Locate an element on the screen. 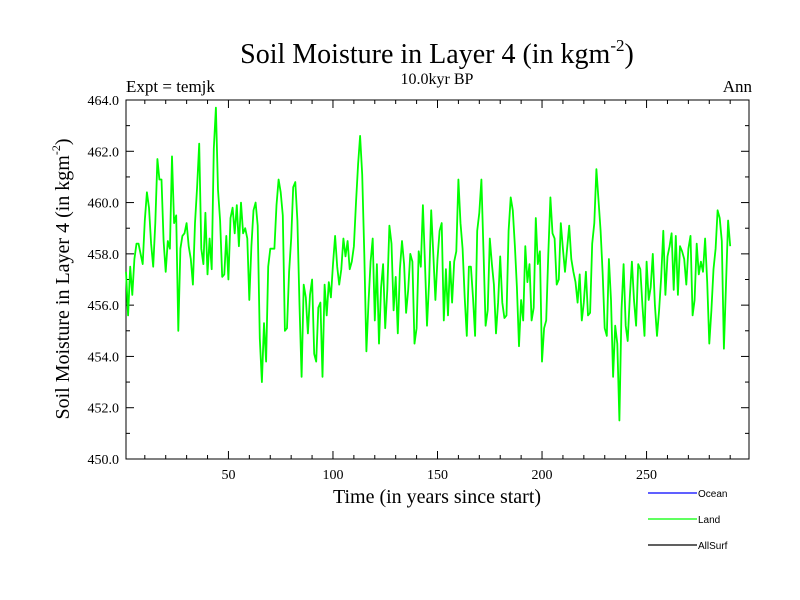 This screenshot has height=600, width=800. y-axis-label: Soil Moisture in Layer 4 (in kgm-2) is located at coordinates (61, 278).